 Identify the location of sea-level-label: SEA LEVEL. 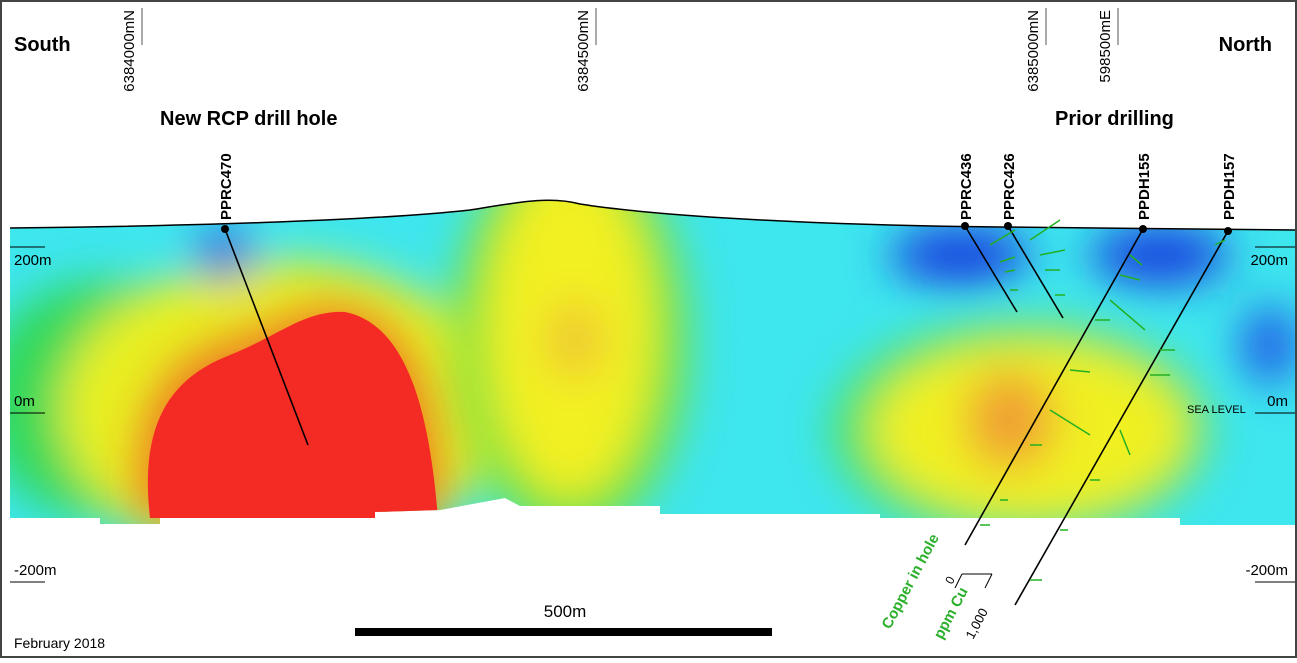
(1216, 410).